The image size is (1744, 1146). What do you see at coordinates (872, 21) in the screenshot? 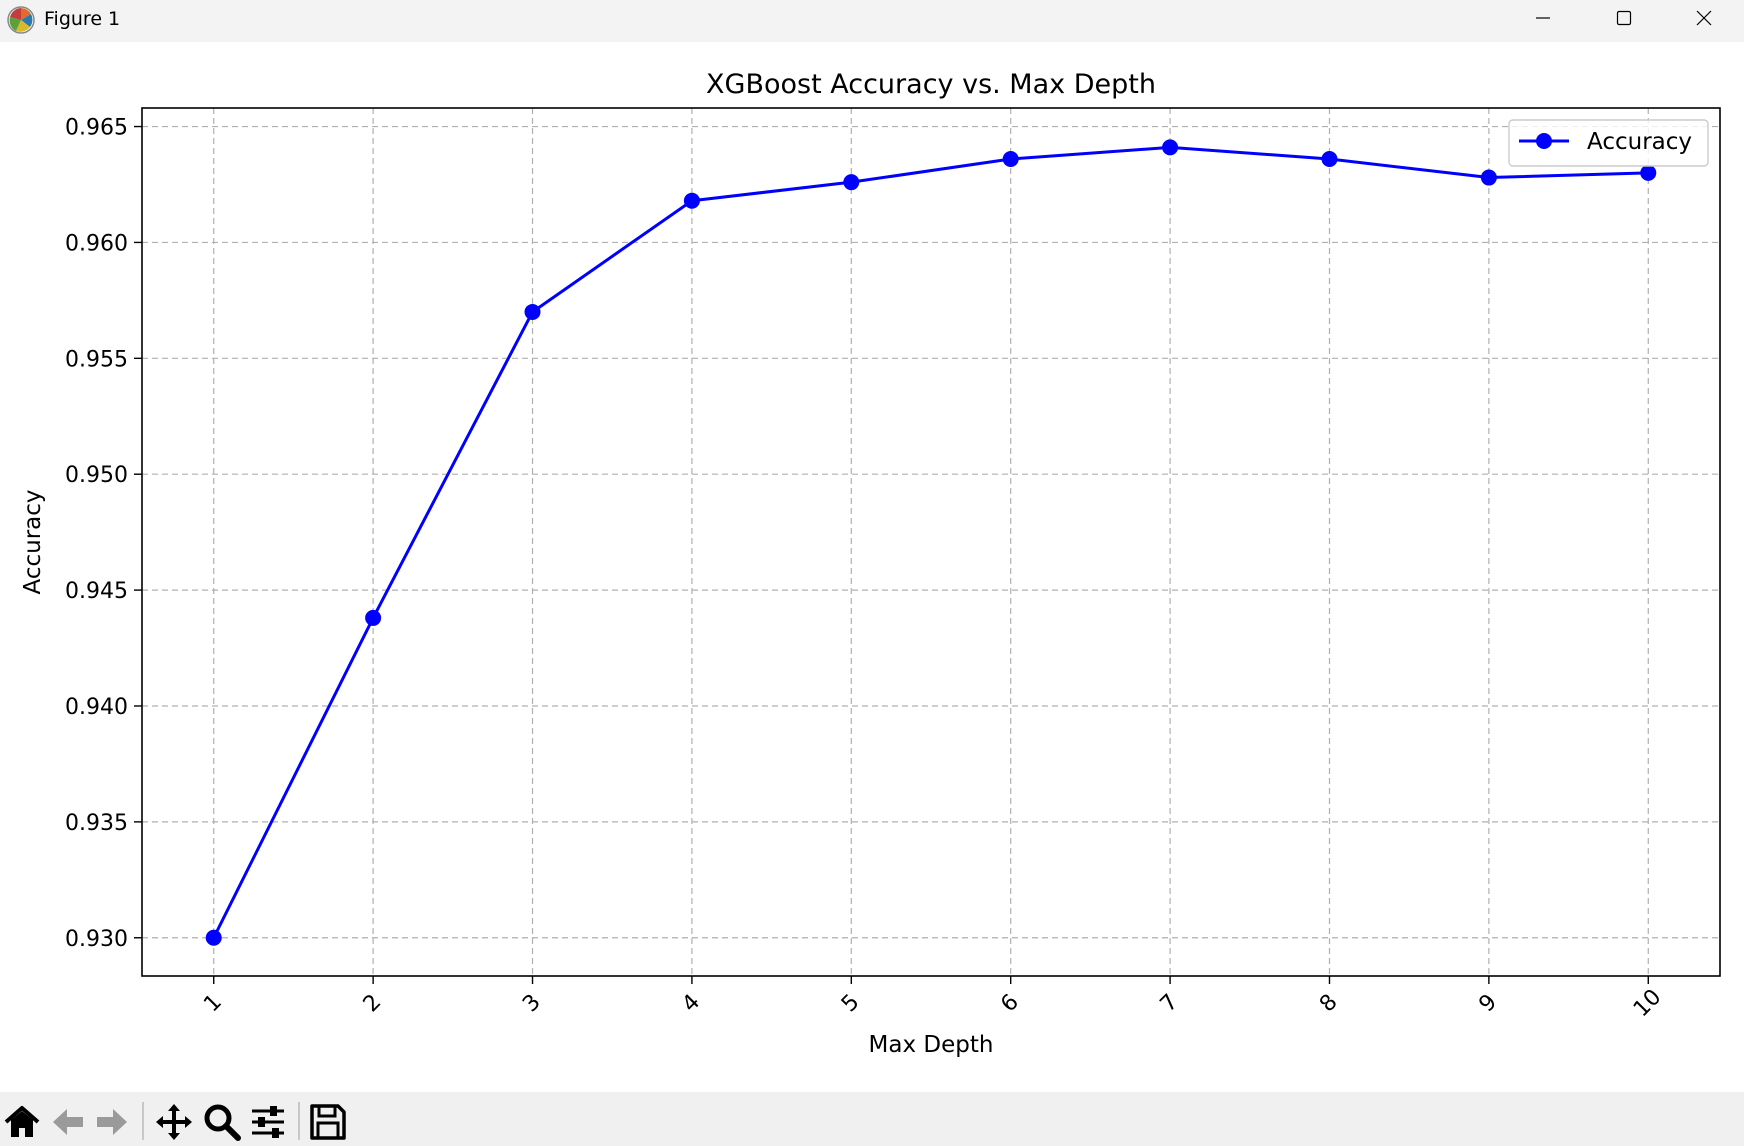
I see `window-titlebar: Figure 1` at bounding box center [872, 21].